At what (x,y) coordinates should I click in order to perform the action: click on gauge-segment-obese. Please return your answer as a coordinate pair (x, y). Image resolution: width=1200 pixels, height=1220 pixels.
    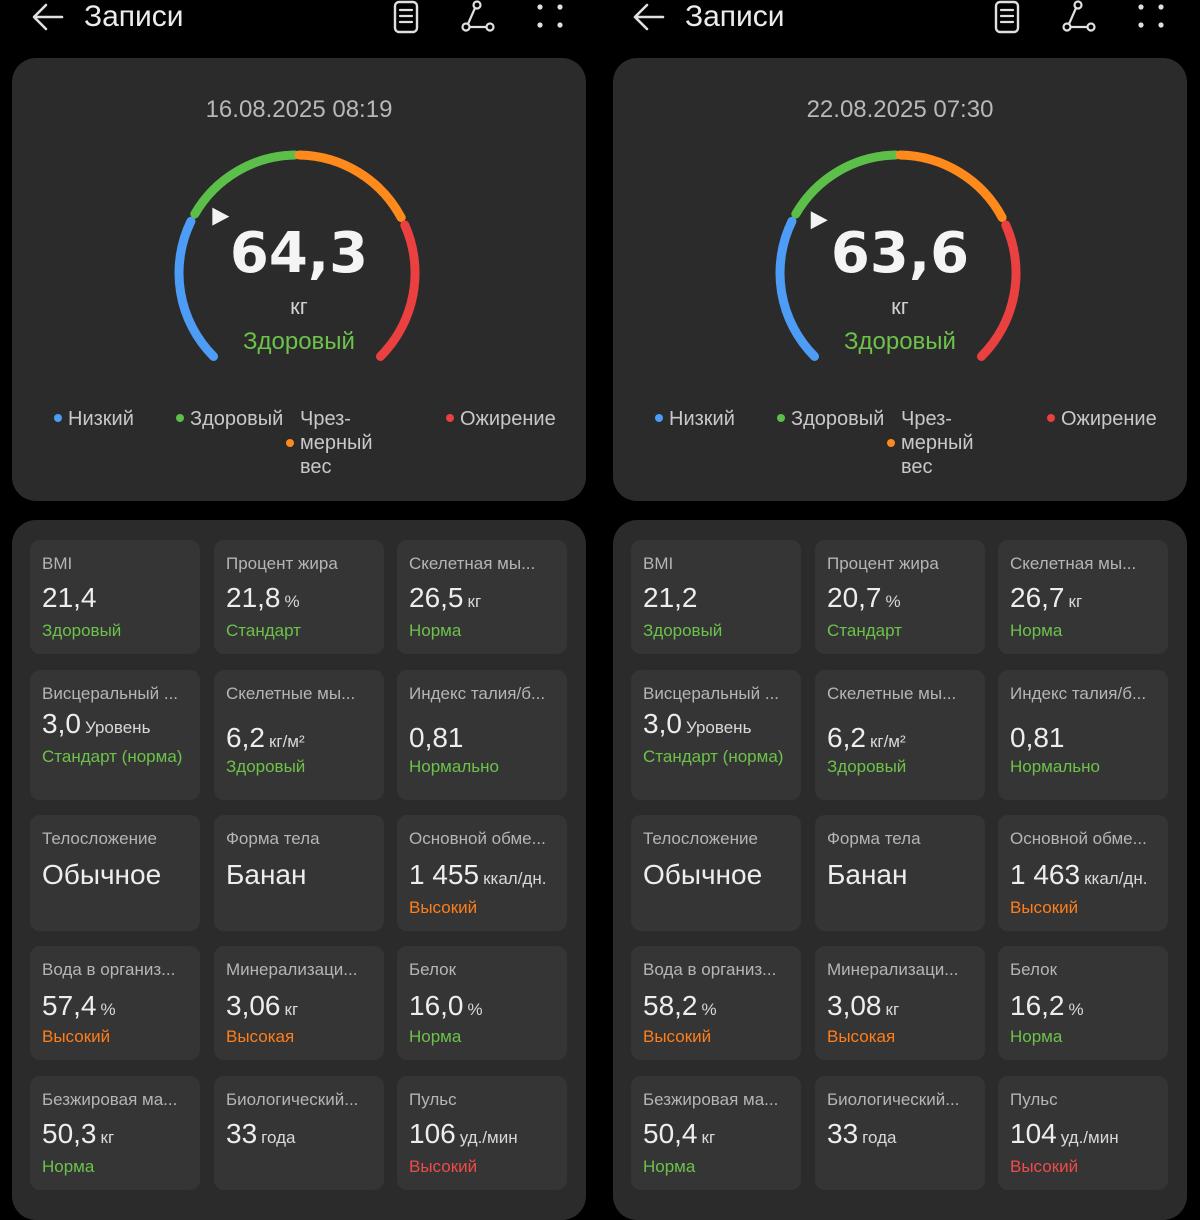
    Looking at the image, I should click on (397, 290).